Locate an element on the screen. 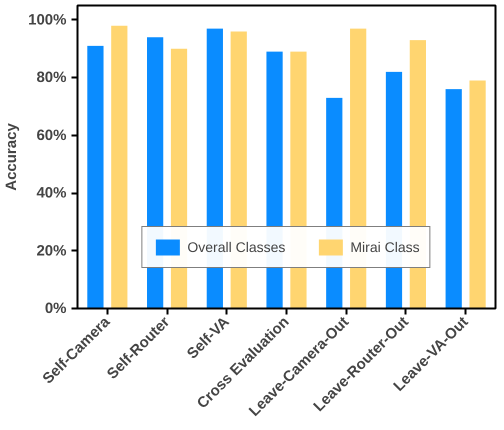 This screenshot has width=504, height=430. y-tick-label: 60% is located at coordinates (51, 135).